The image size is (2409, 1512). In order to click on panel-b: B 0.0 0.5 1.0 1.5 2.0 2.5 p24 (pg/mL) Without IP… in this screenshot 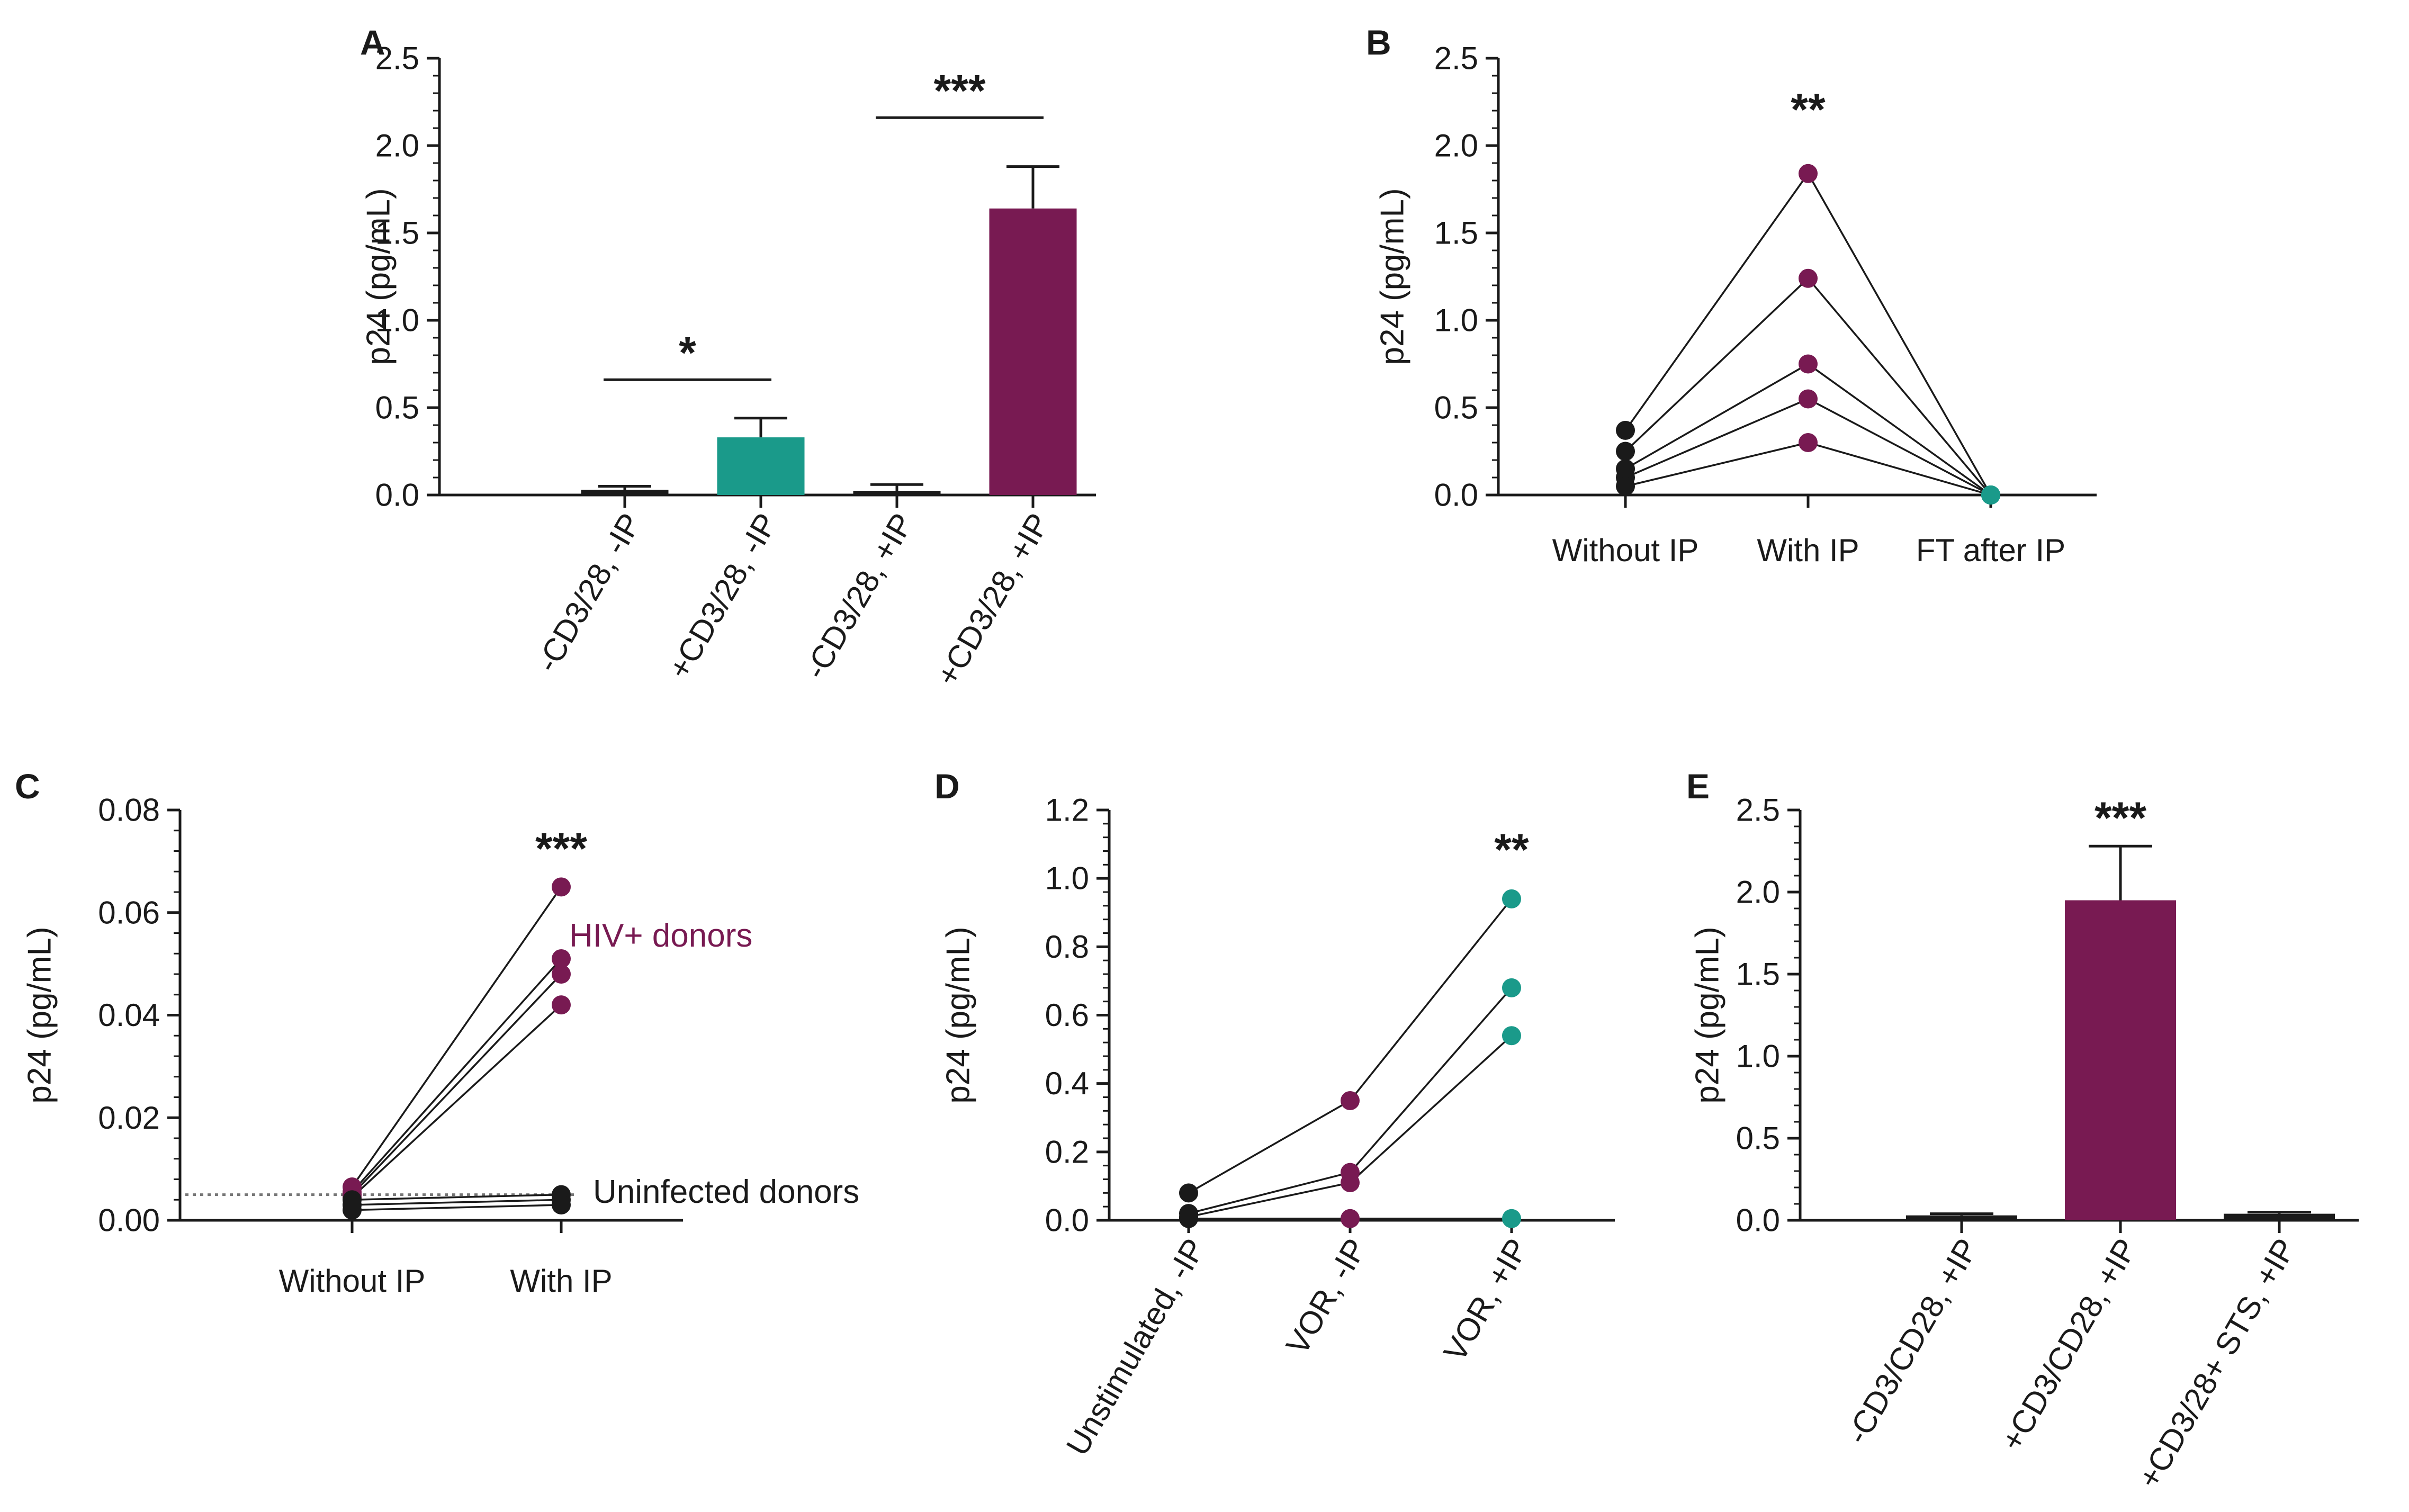, I will do `click(1732, 295)`.